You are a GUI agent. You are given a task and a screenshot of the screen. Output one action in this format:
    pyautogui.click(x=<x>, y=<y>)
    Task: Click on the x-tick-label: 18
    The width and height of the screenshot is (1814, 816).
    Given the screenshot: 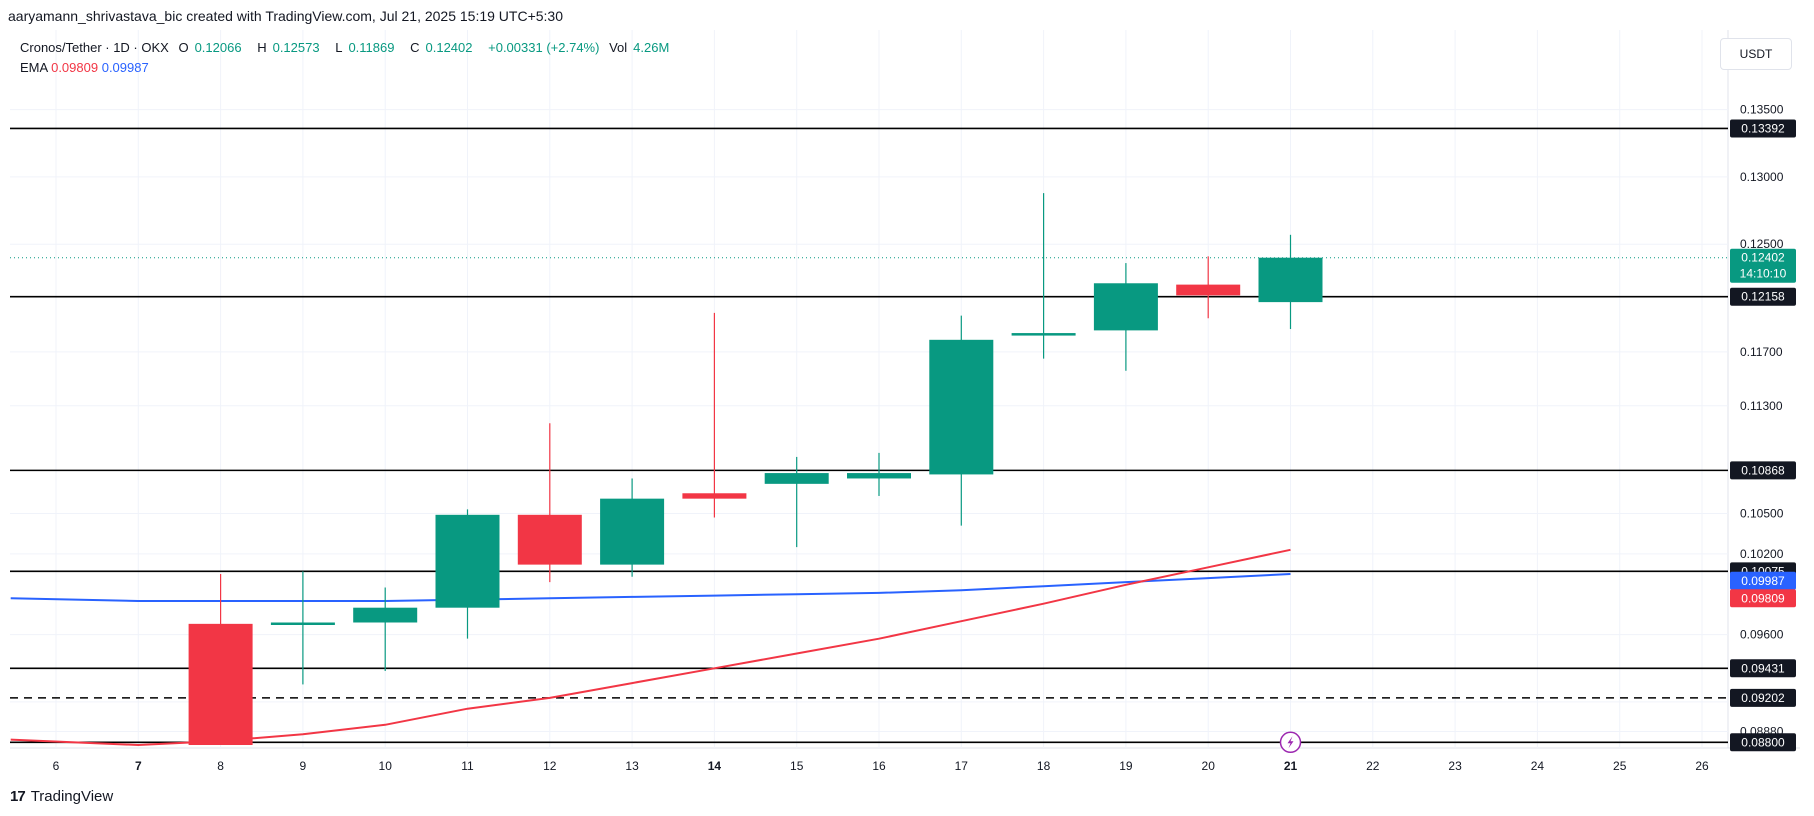 What is the action you would take?
    pyautogui.click(x=1044, y=766)
    